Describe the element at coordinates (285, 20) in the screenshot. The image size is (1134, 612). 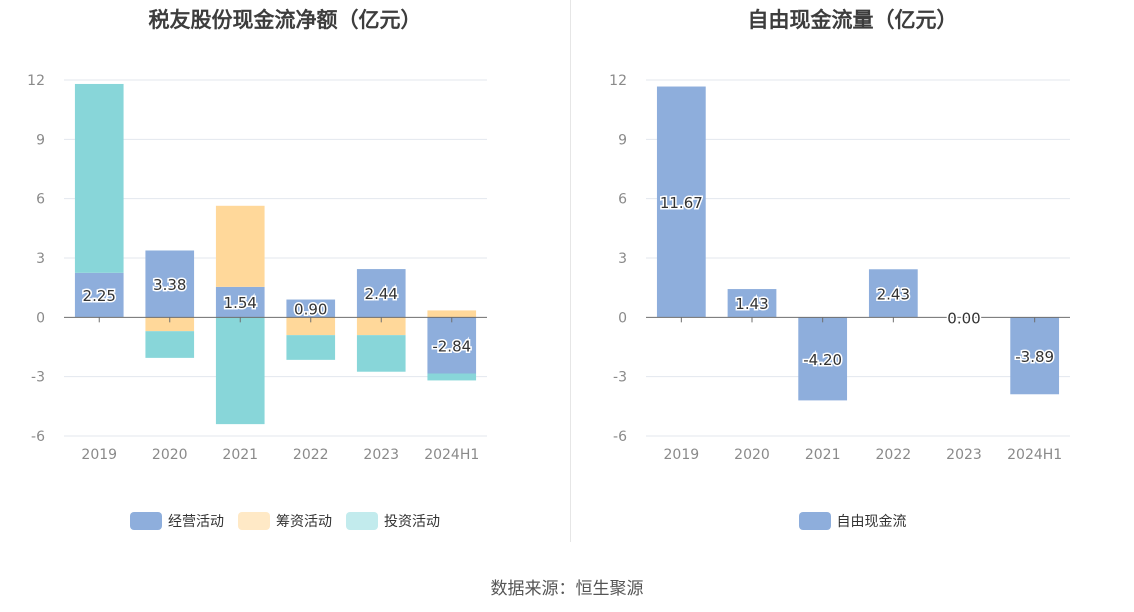
I see `chart-title: 税友股份现金流净额（亿元）` at that location.